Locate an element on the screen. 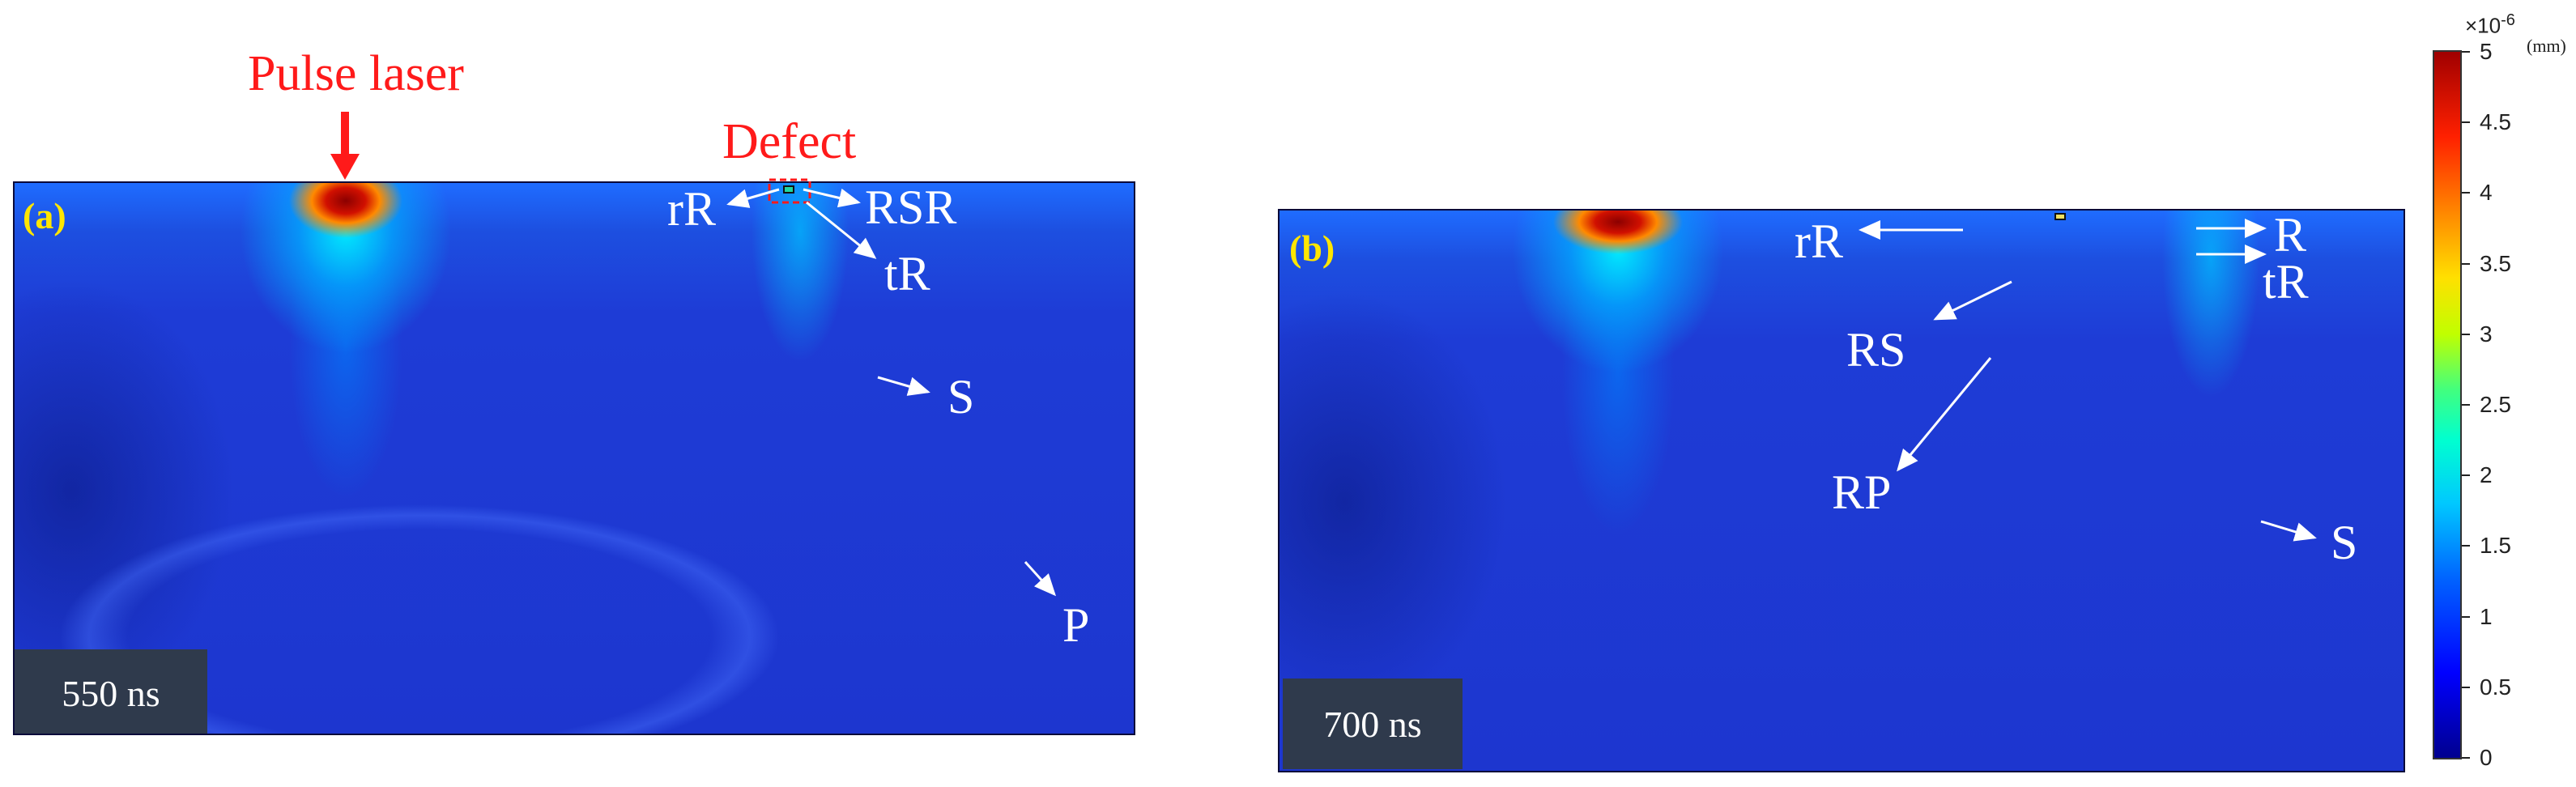  arrow-a-RSR is located at coordinates (832, 198).